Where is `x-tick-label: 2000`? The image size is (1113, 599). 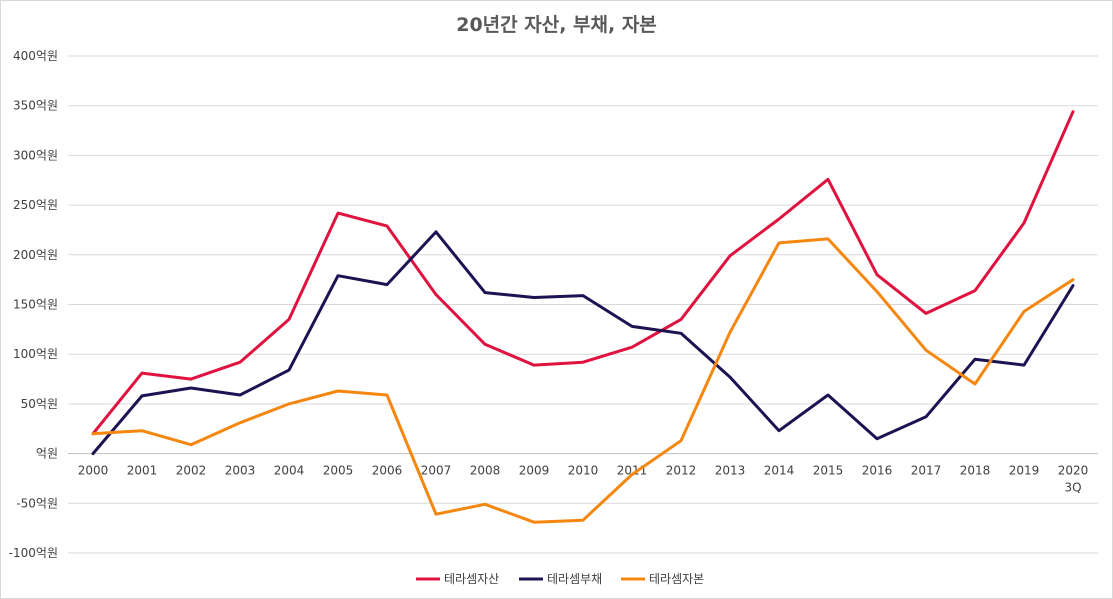
x-tick-label: 2000 is located at coordinates (93, 471).